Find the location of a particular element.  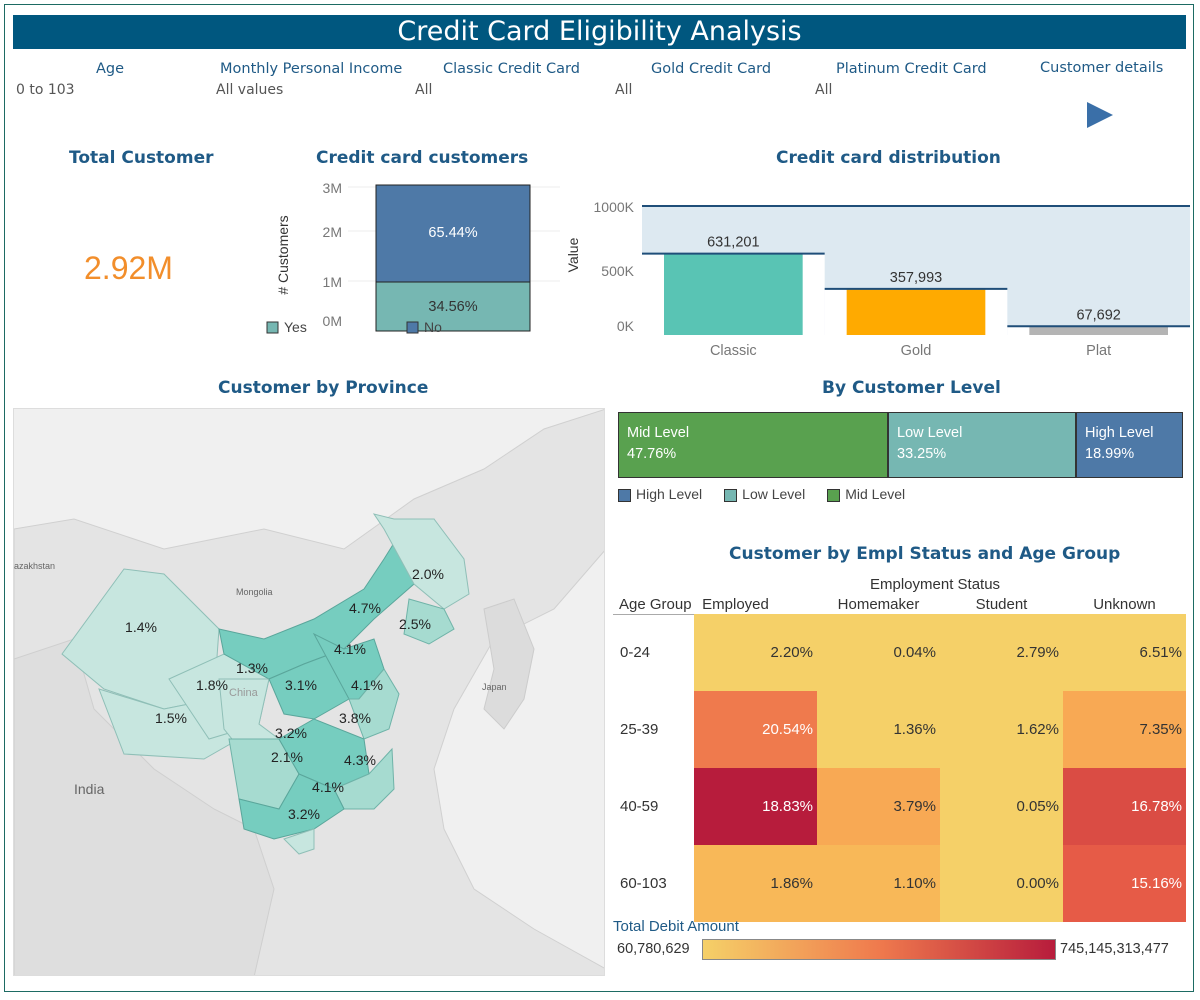

filter-classic-label: Classic Credit Card is located at coordinates (511, 69).